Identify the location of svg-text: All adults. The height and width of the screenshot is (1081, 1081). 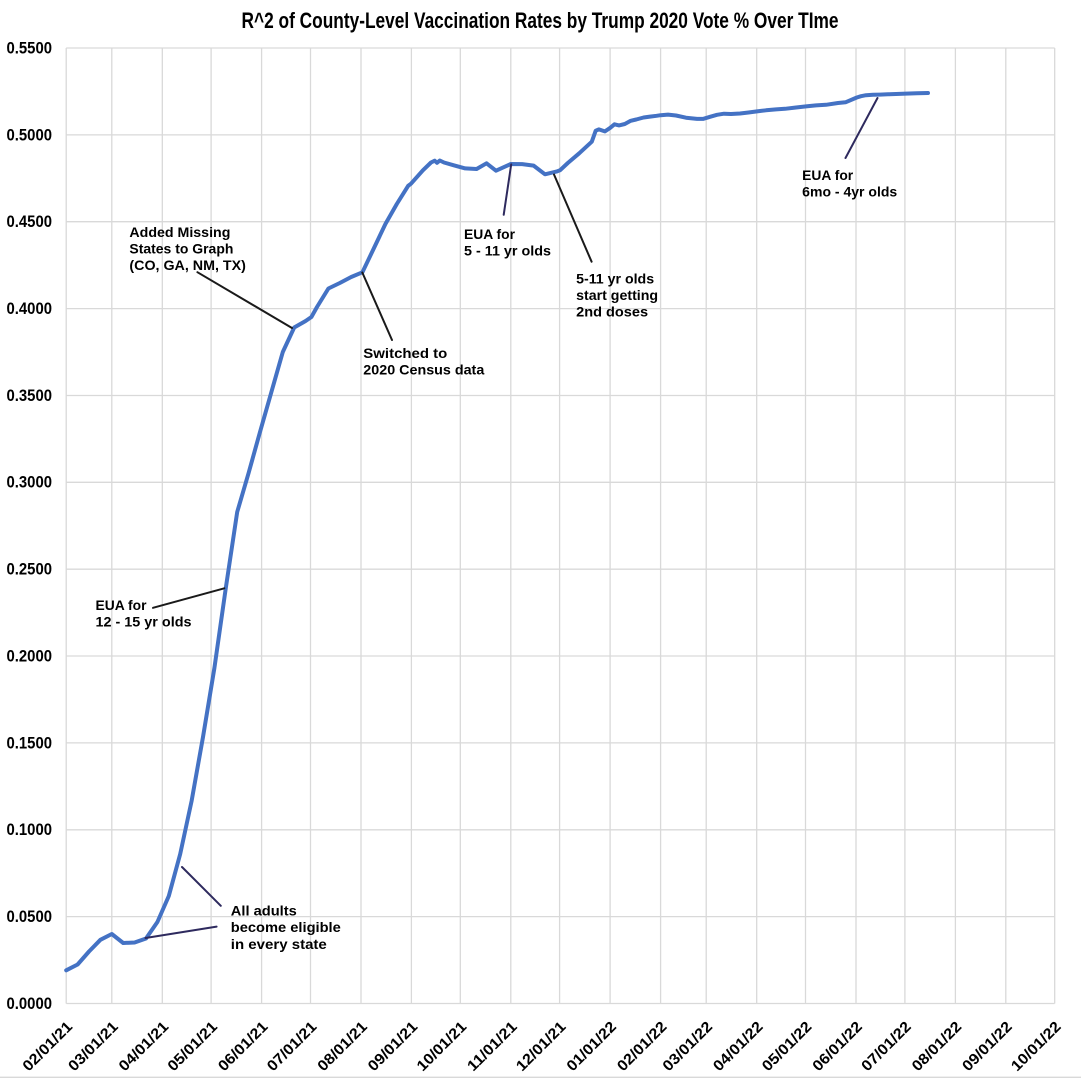
(264, 911).